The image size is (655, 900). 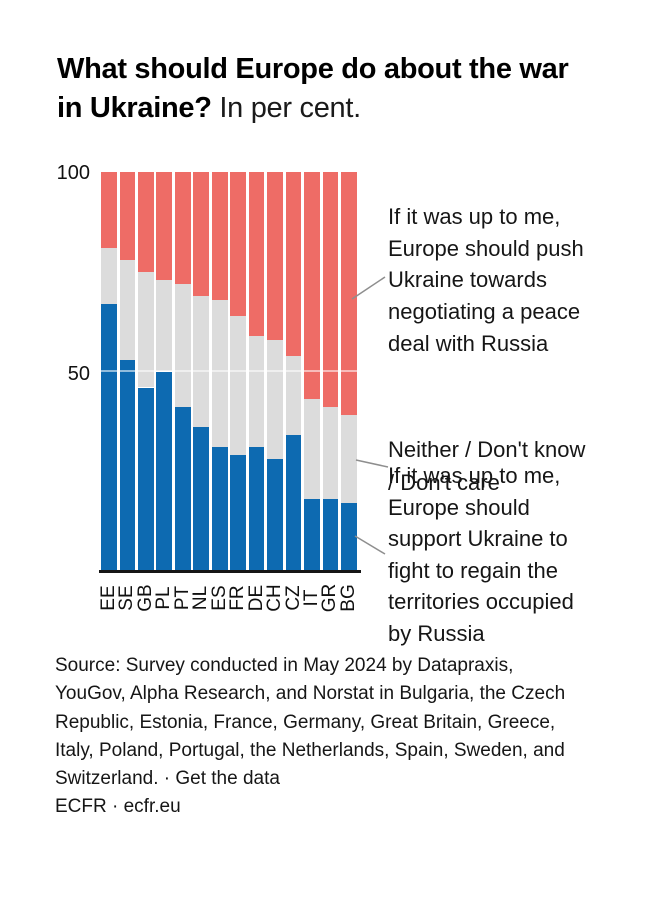 I want to click on bar-segment-SE-negotiate, so click(x=127, y=216).